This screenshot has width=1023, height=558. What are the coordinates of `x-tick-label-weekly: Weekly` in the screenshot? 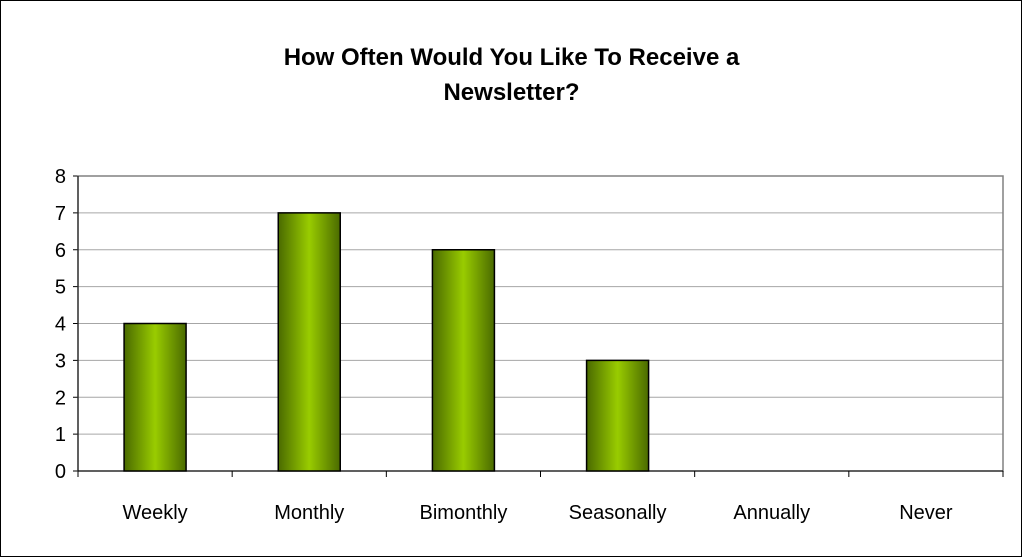 It's located at (154, 513).